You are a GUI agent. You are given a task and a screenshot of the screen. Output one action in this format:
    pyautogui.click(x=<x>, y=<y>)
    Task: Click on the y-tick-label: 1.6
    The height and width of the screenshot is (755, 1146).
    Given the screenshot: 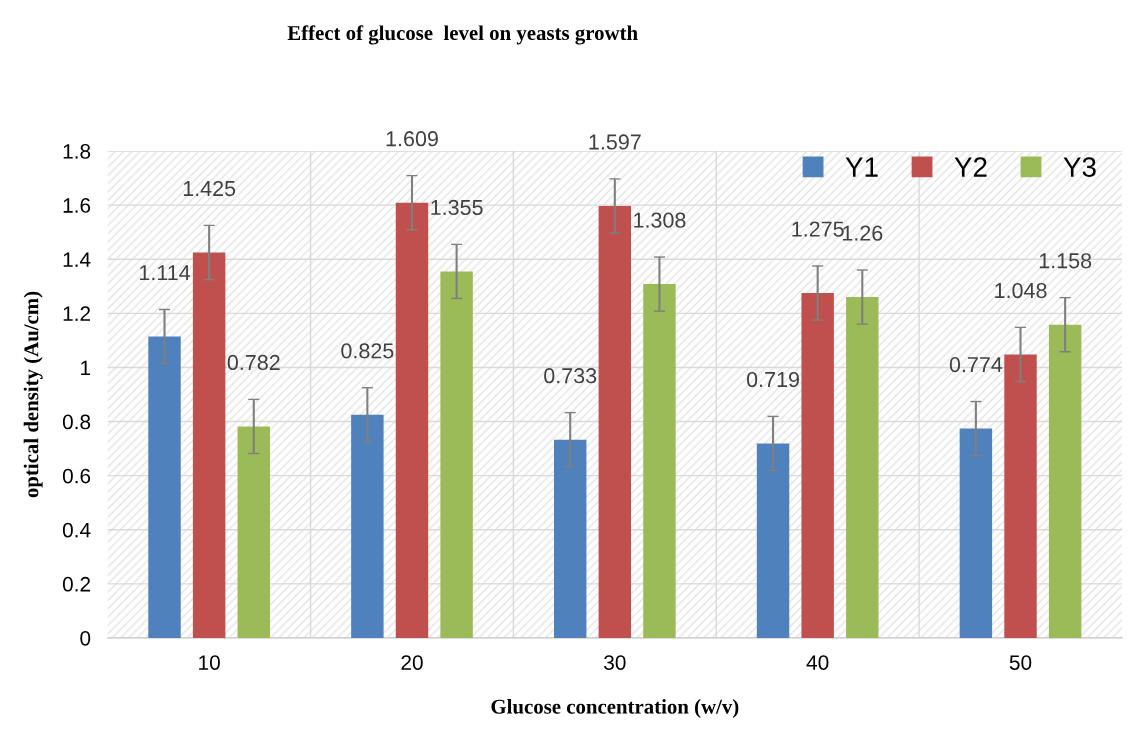 What is the action you would take?
    pyautogui.click(x=77, y=205)
    